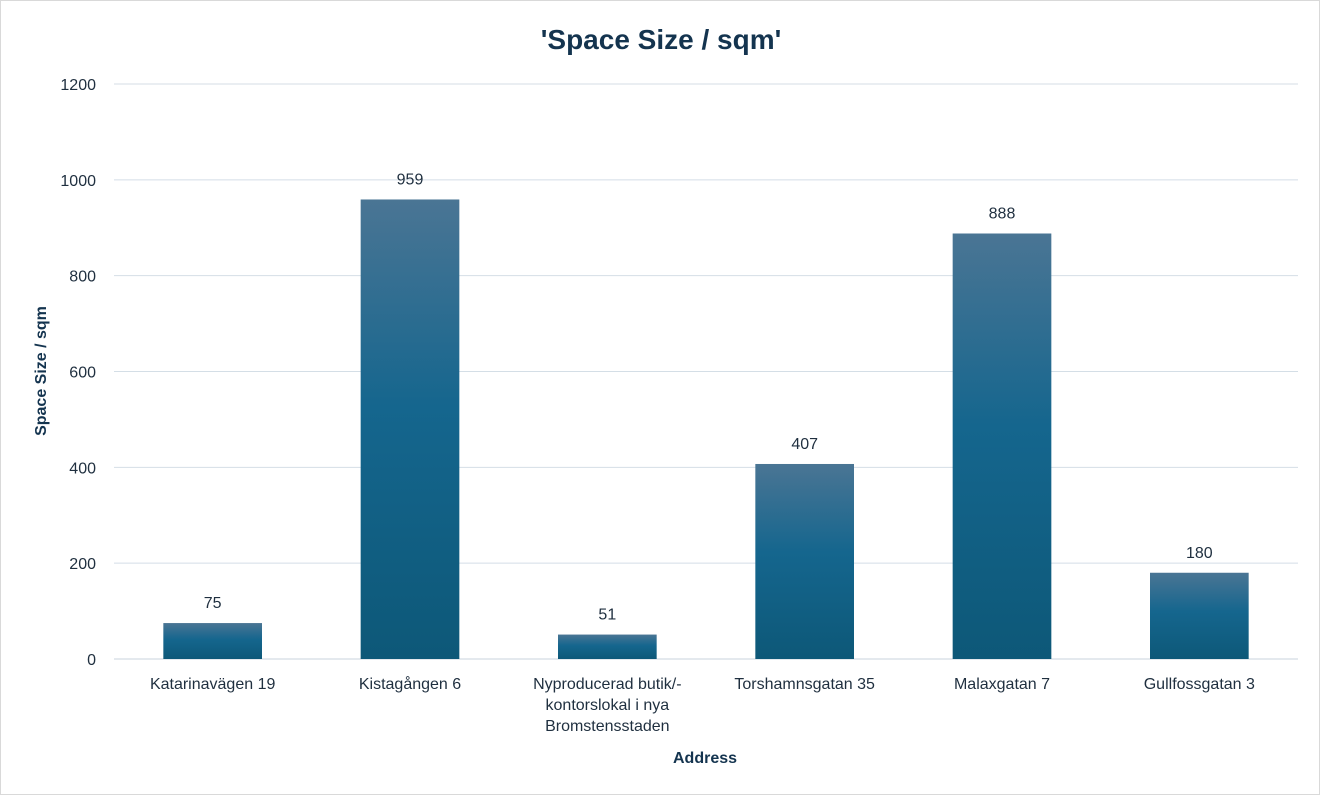 The width and height of the screenshot is (1320, 796). I want to click on y-tick-label: 0, so click(91, 660).